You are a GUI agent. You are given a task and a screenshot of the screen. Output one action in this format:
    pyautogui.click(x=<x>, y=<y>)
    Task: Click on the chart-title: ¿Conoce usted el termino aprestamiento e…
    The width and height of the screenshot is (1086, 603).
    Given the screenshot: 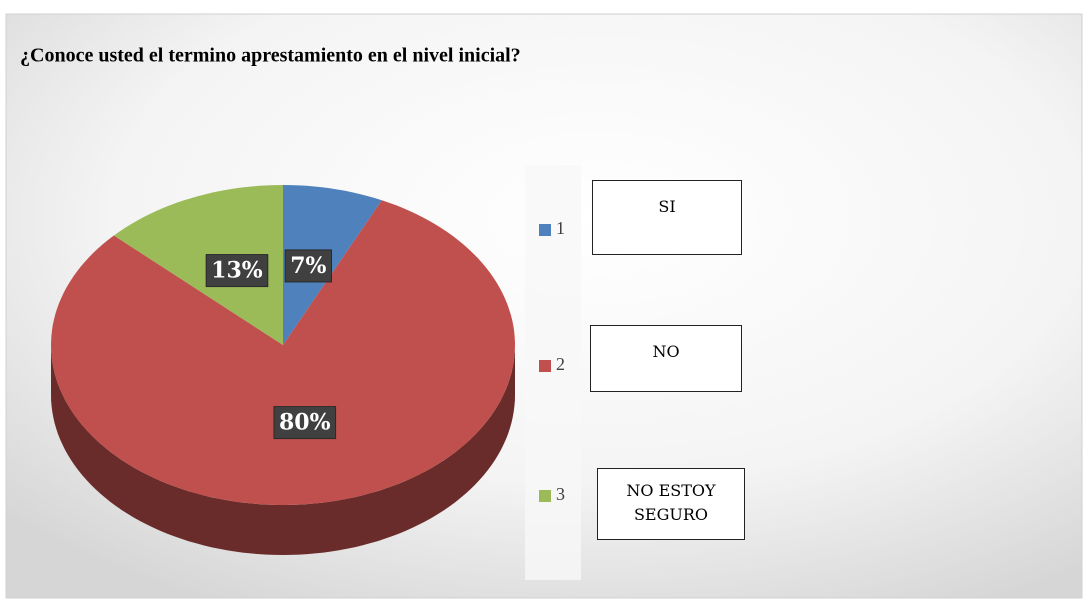 What is the action you would take?
    pyautogui.click(x=270, y=56)
    